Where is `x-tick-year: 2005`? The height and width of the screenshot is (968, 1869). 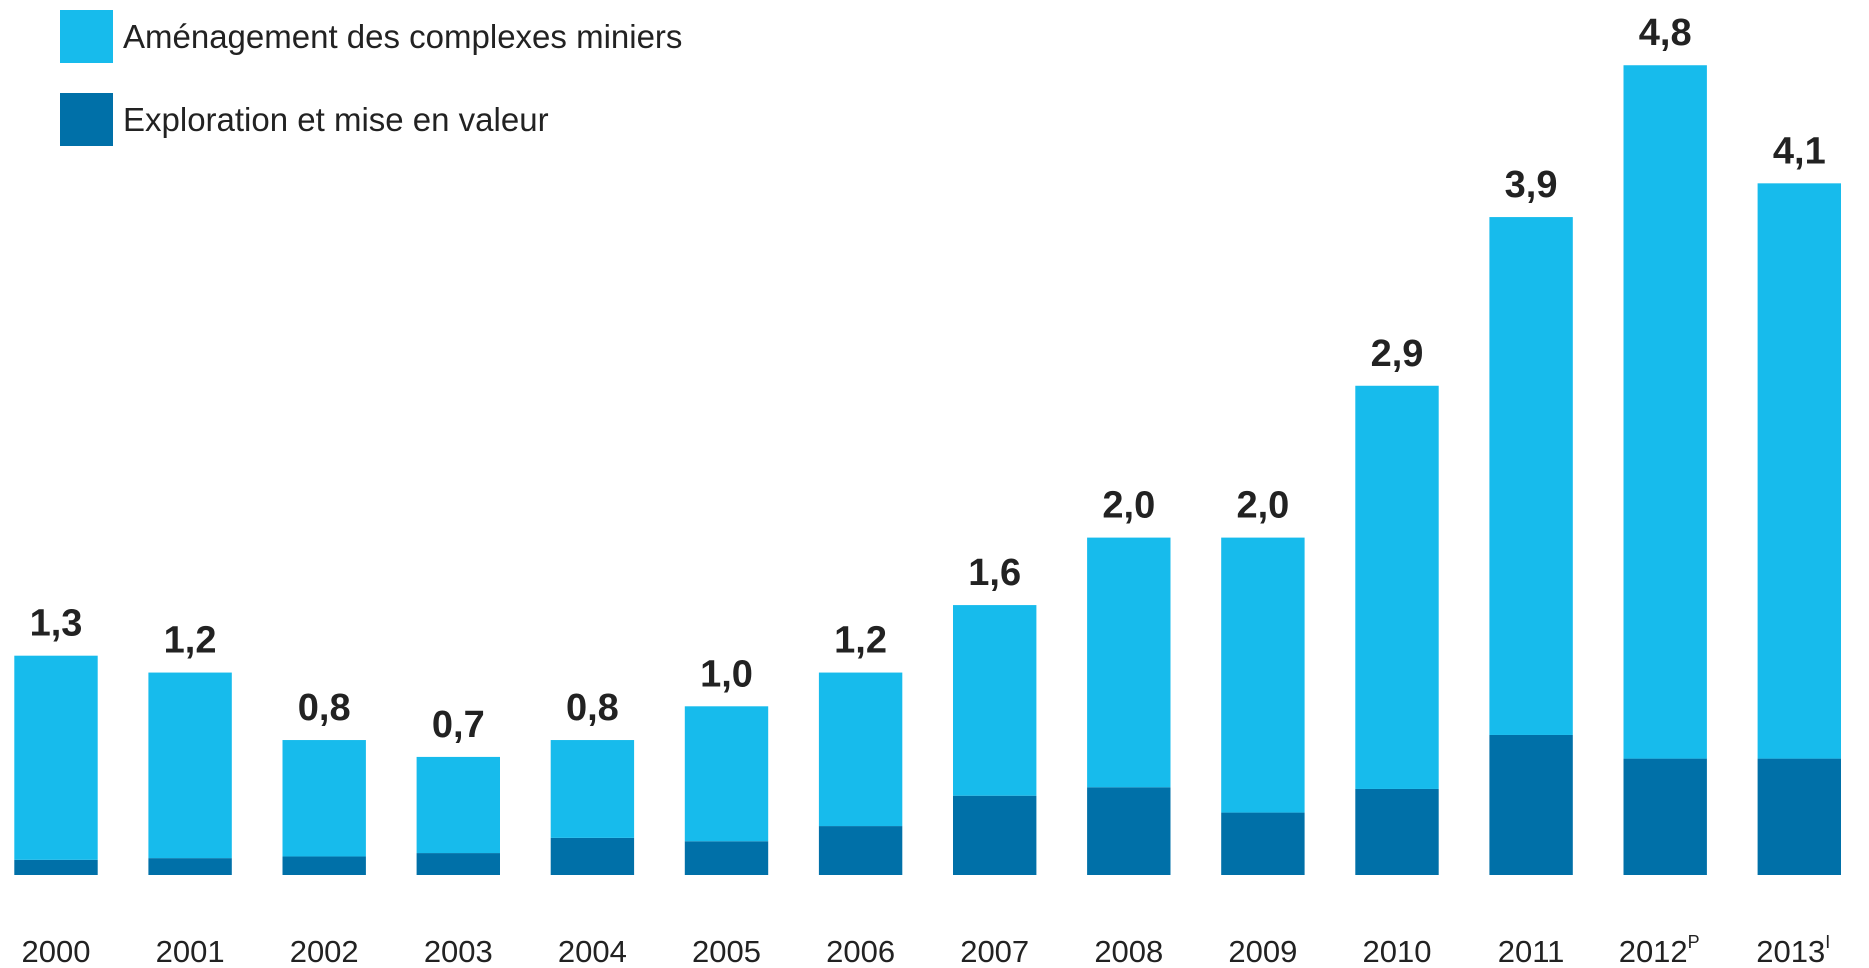
x-tick-year: 2005 is located at coordinates (726, 951).